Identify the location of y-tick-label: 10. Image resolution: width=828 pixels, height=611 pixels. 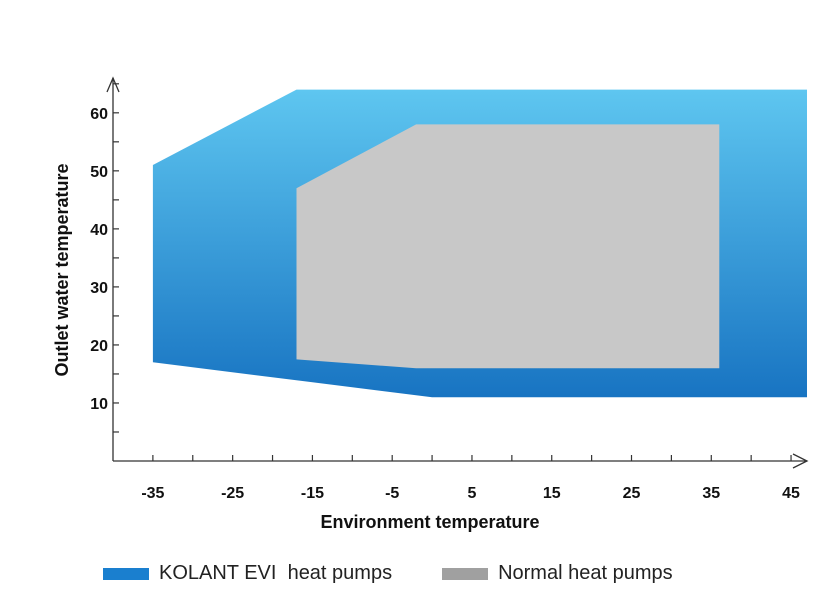
(99, 404).